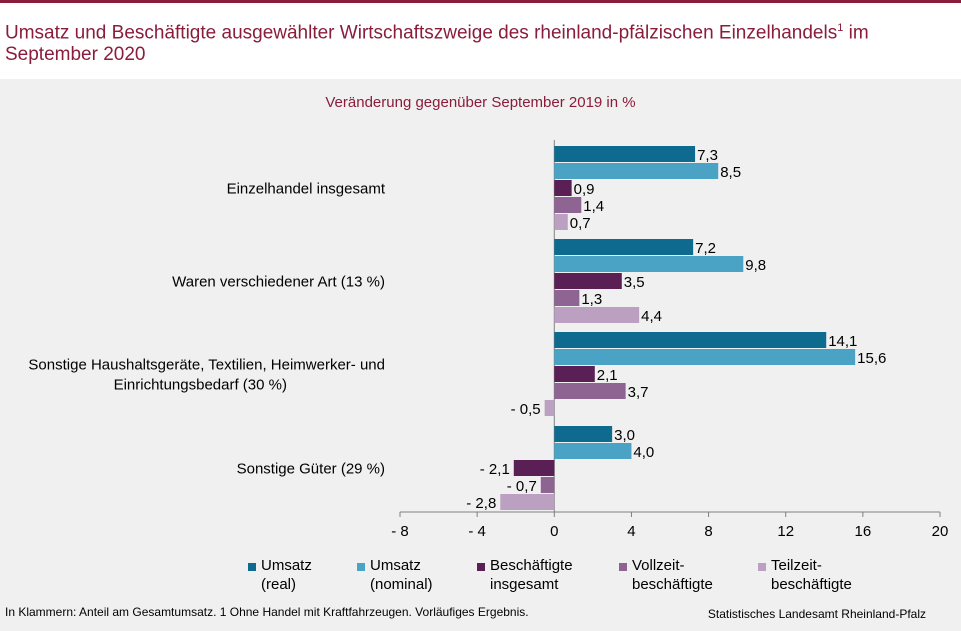 This screenshot has height=631, width=961. Describe the element at coordinates (200, 385) in the screenshot. I see `category-label: Einrichtungsbedarf (30 %)` at that location.